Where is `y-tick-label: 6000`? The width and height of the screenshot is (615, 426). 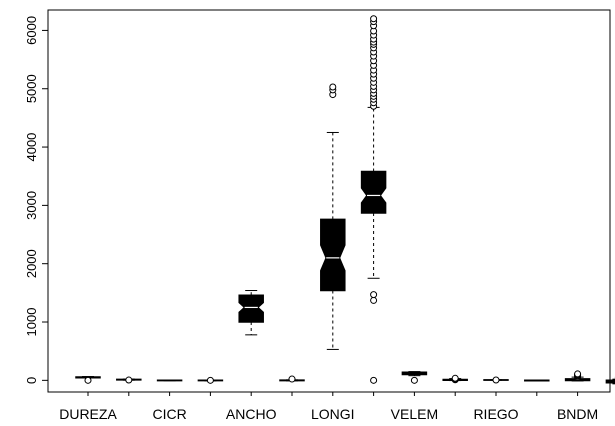
y-tick-label: 6000 is located at coordinates (31, 30).